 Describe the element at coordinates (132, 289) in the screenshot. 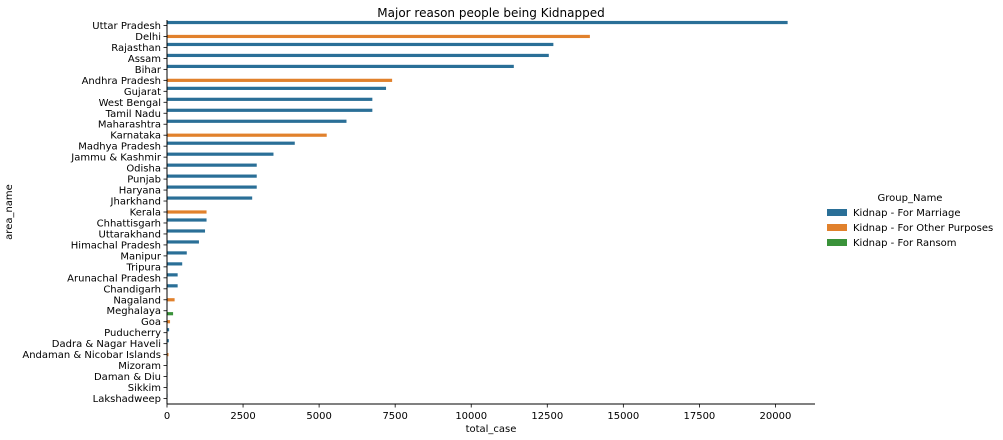

I see `category-label: Chandigarh` at that location.